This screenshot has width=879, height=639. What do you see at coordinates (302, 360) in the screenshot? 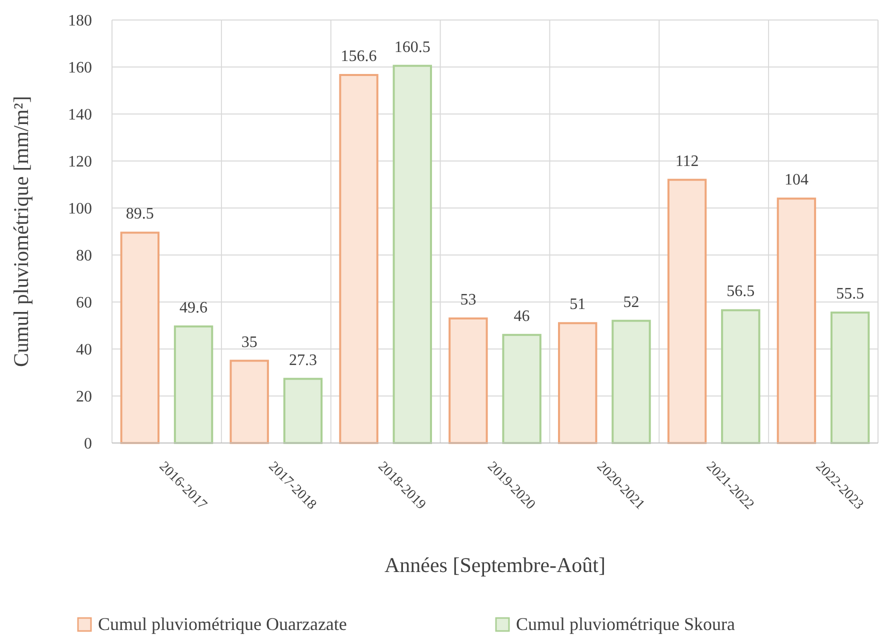
I see `data-label: 27.3` at bounding box center [302, 360].